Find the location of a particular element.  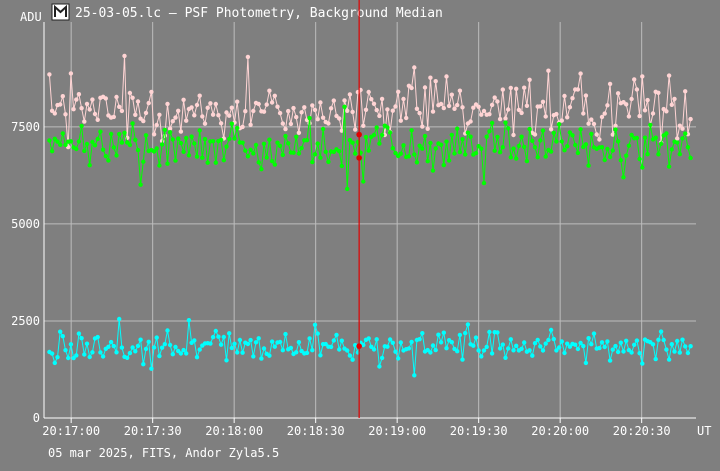

x-axis-label: UT is located at coordinates (704, 431).